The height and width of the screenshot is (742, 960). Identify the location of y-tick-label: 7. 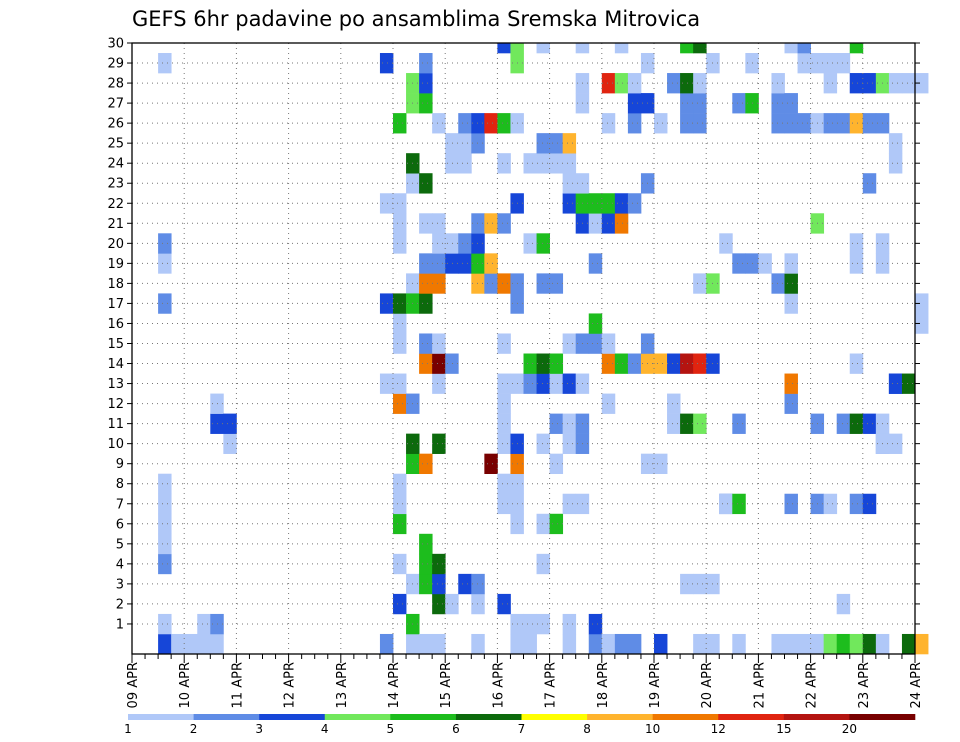
(120, 504).